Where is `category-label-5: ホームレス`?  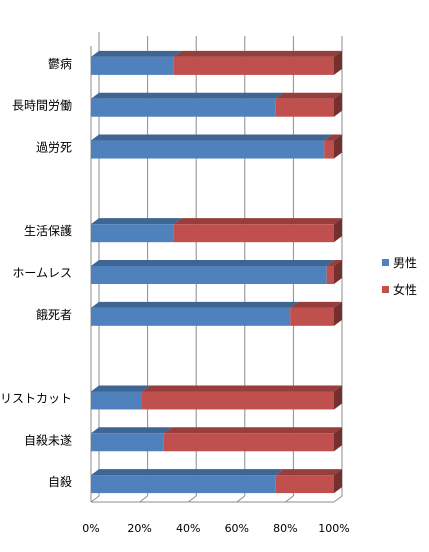
category-label-5: ホームレス is located at coordinates (42, 273).